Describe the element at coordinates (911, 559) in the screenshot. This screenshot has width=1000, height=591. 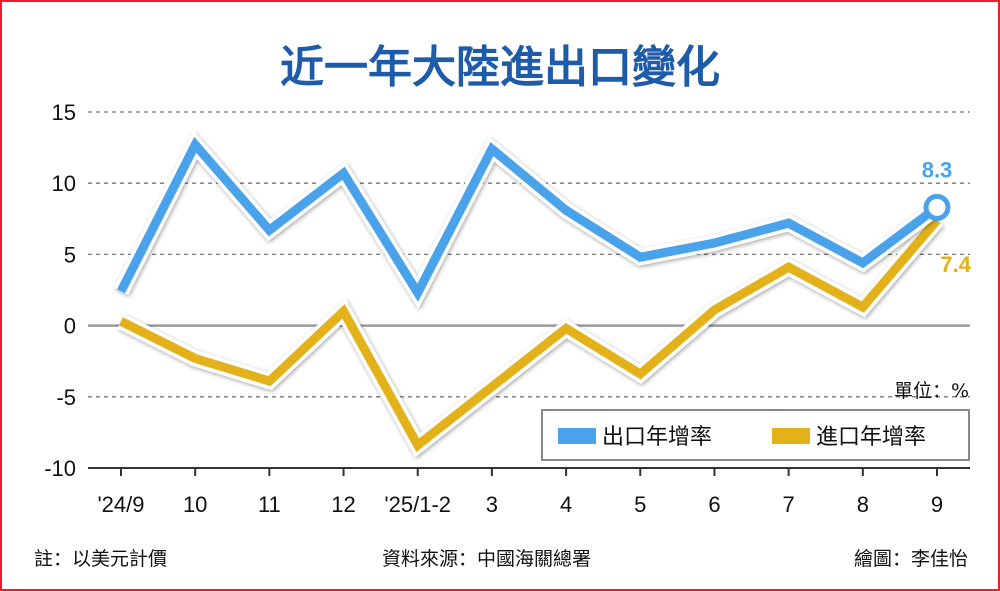
I see `credit-note: 繪圖：李佳怡` at that location.